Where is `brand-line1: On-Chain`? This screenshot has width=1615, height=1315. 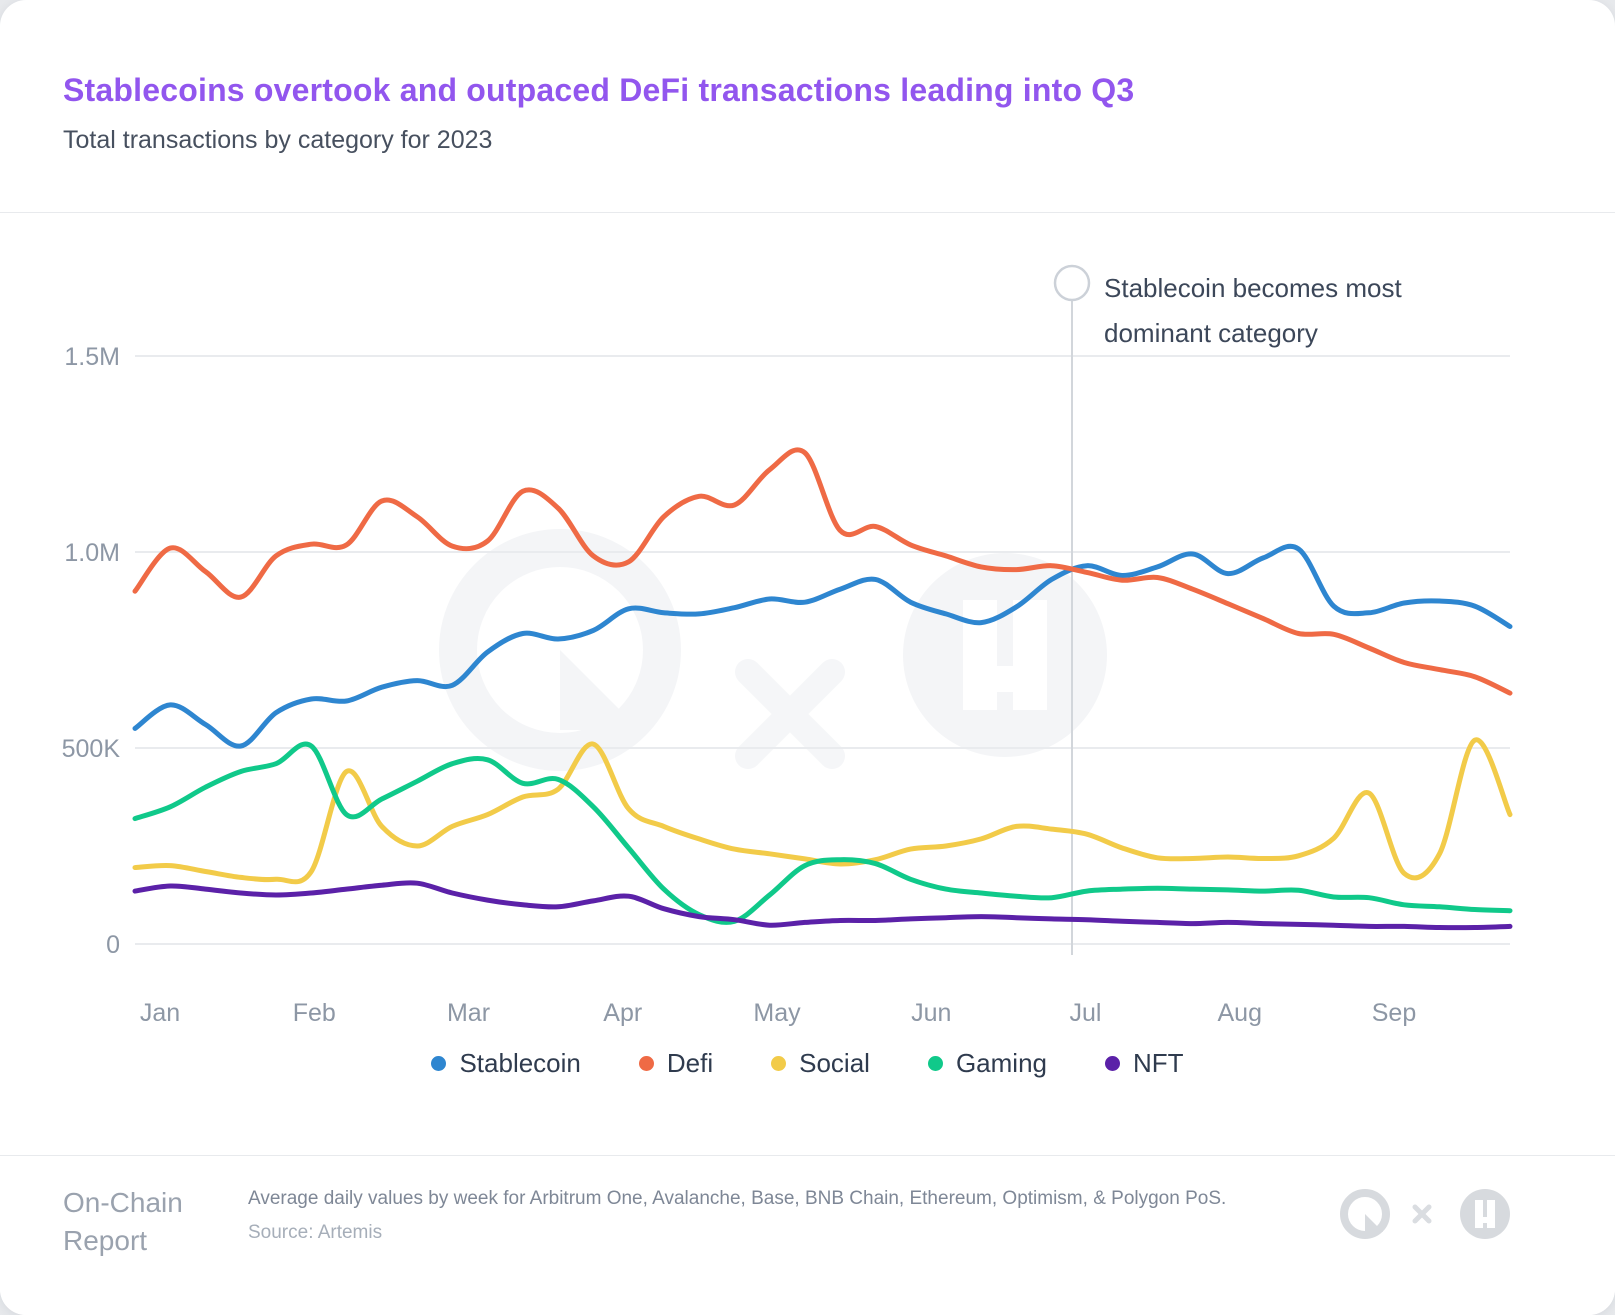 brand-line1: On-Chain is located at coordinates (123, 1202).